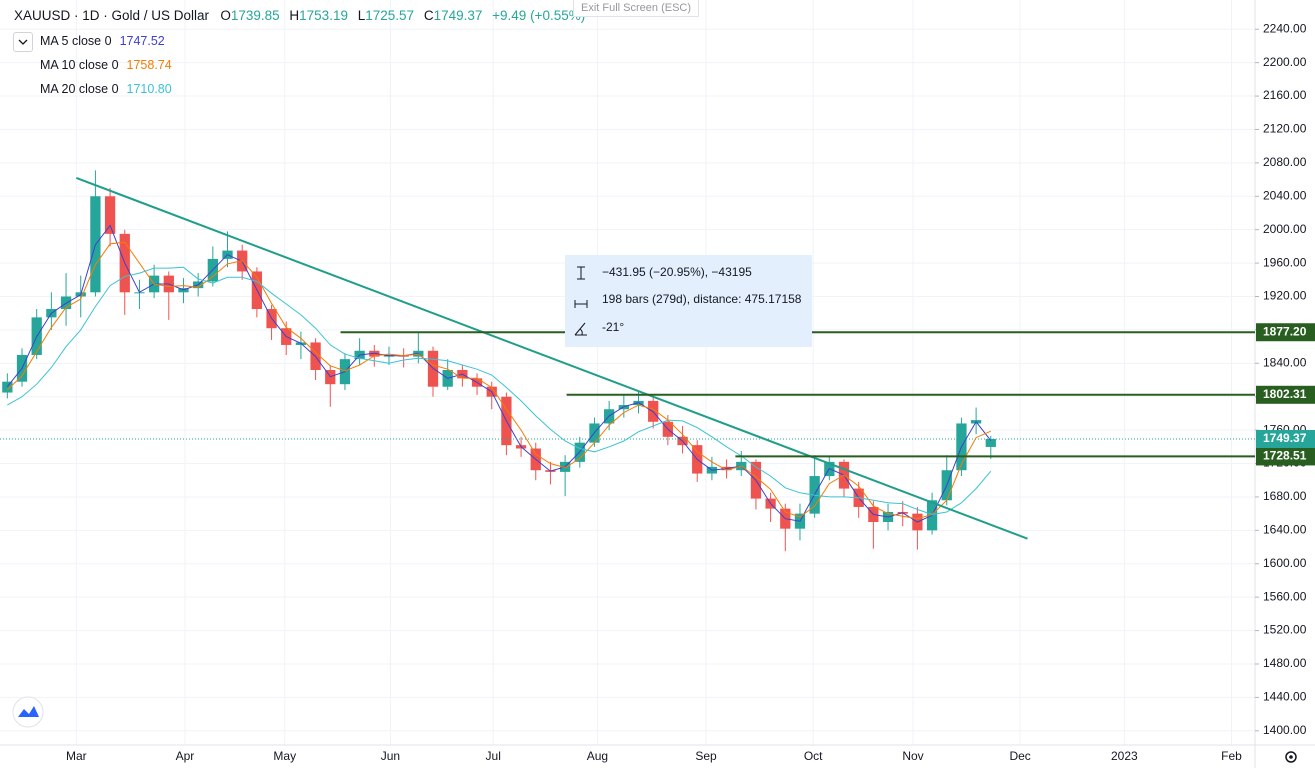  I want to click on y-tick-label: 1400.00, so click(1285, 730).